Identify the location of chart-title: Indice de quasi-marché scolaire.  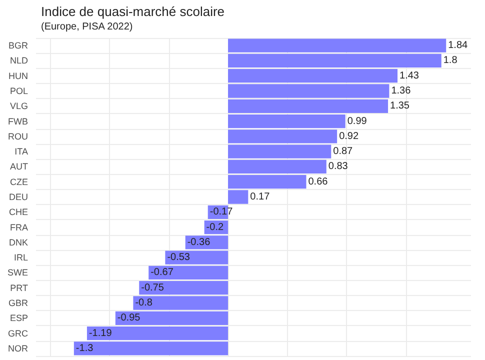
(133, 11).